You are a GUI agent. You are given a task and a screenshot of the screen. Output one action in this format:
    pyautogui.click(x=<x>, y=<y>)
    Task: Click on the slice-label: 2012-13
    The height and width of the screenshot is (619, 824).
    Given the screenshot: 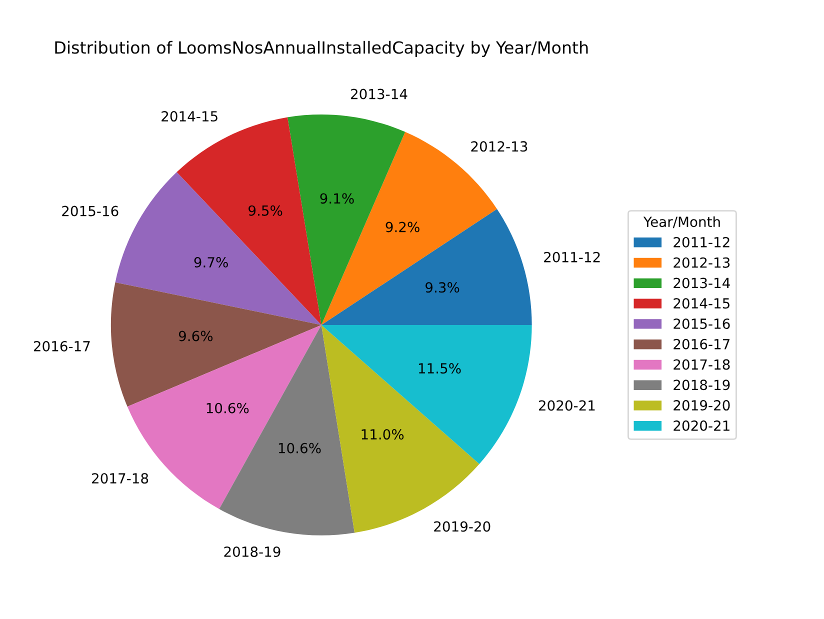 What is the action you would take?
    pyautogui.click(x=499, y=146)
    